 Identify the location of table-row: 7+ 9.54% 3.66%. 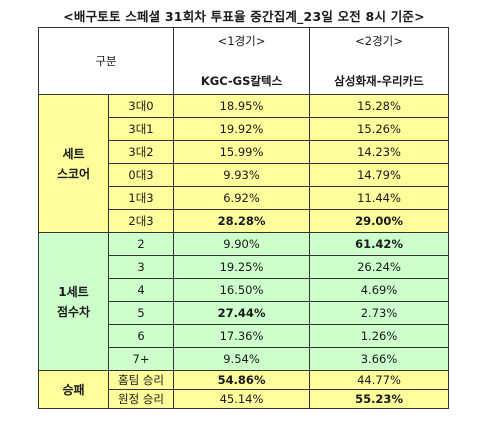
(244, 359).